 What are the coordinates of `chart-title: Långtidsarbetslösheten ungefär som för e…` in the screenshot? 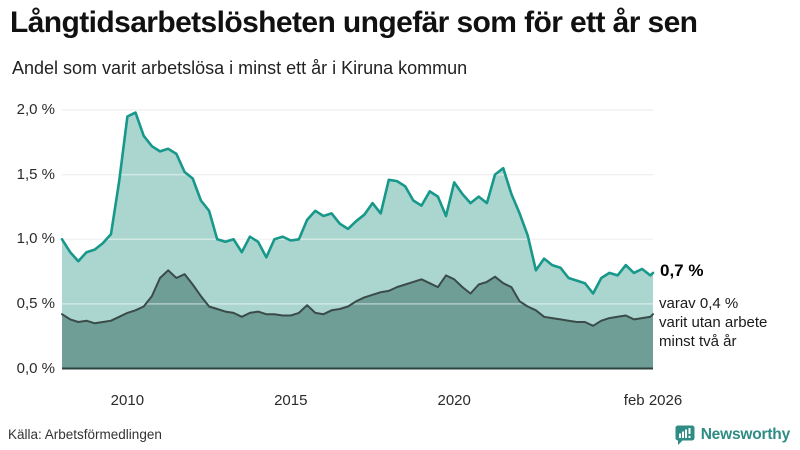 It's located at (354, 22).